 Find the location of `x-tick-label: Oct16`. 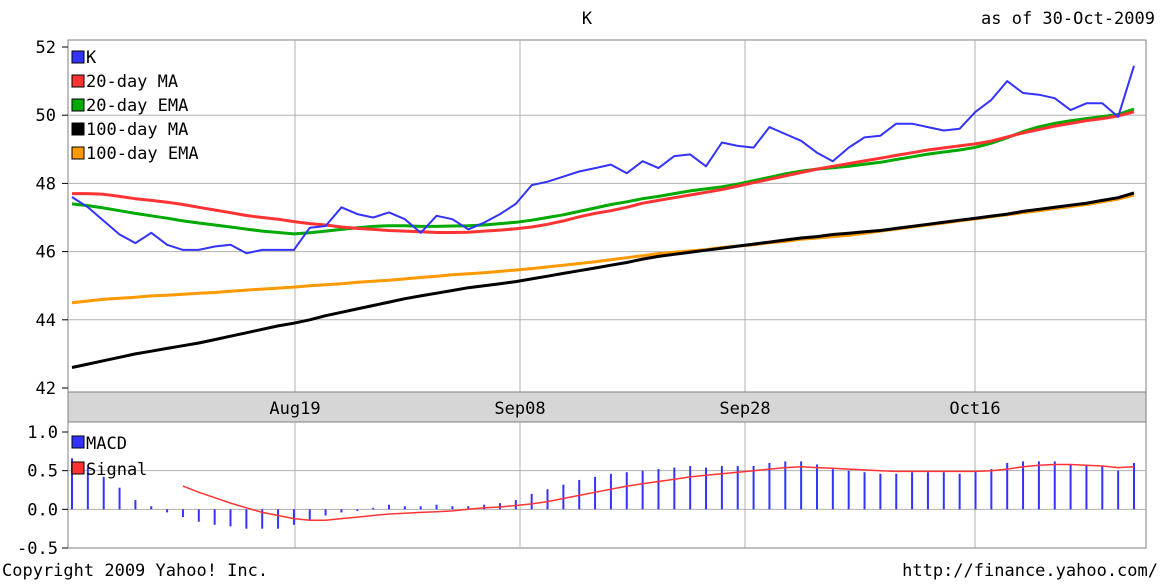

x-tick-label: Oct16 is located at coordinates (974, 409).